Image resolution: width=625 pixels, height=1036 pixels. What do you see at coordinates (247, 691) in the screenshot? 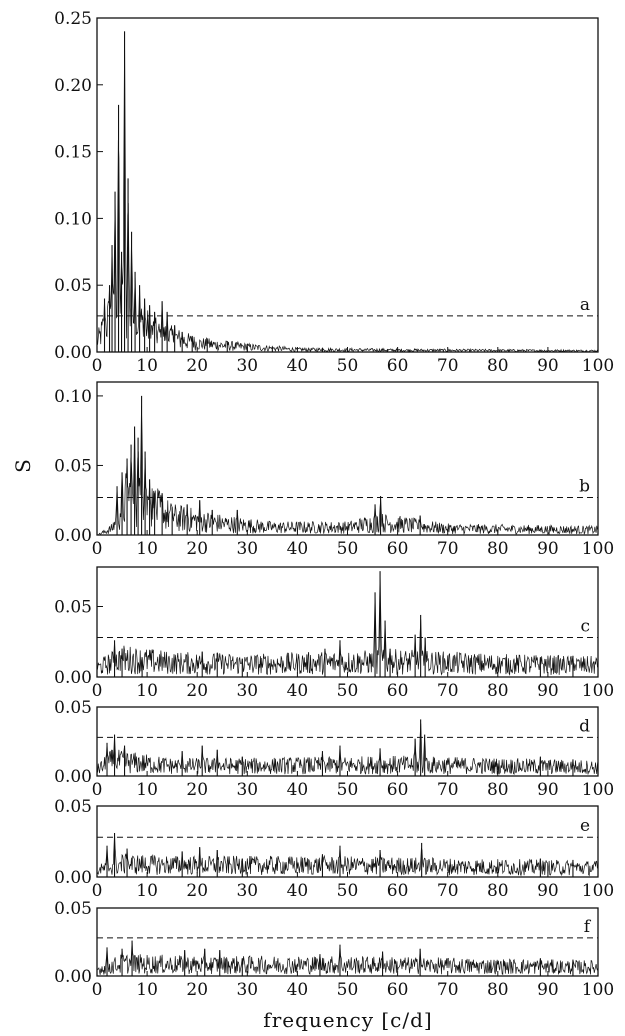
I see `panel-c-xtick-label: 30` at bounding box center [247, 691].